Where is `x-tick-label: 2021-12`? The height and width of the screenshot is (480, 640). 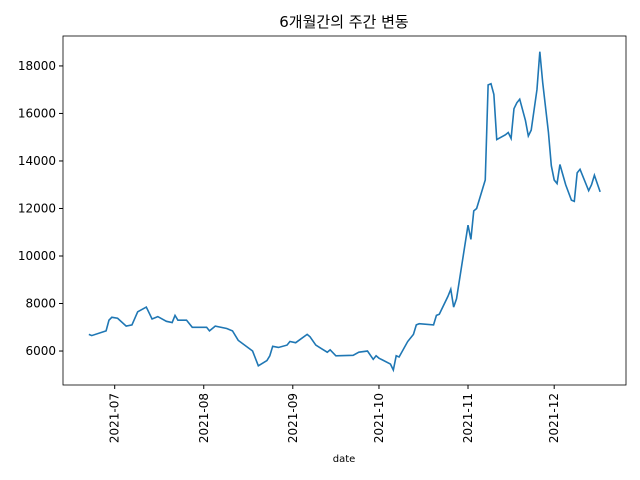
x-tick-label: 2021-12 is located at coordinates (554, 418).